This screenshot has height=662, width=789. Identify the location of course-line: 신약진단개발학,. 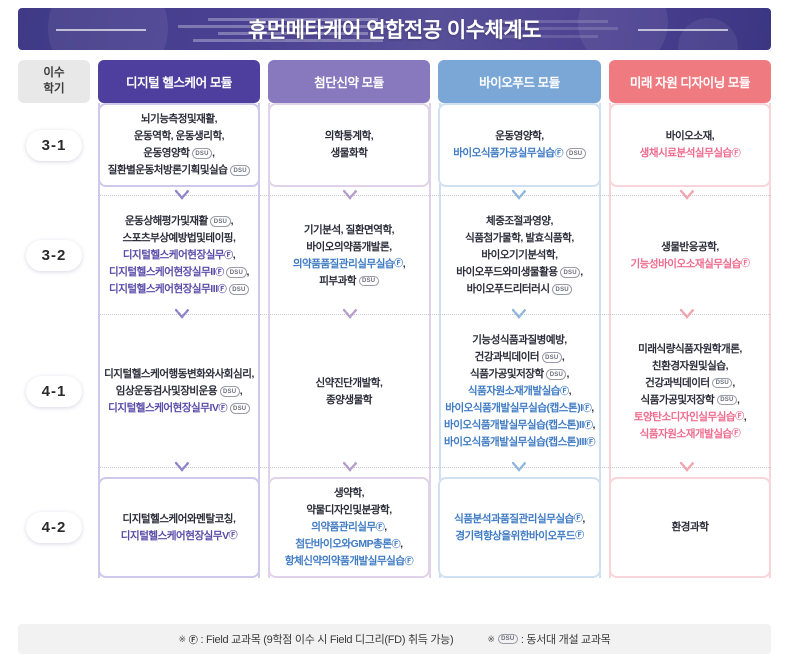
(349, 383).